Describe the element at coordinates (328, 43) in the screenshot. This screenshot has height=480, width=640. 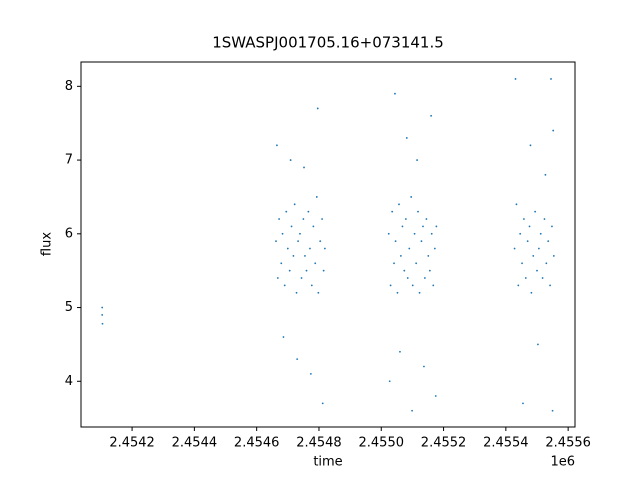
I see `chart-title: 1SWASPJ001705.16+073141.5` at that location.